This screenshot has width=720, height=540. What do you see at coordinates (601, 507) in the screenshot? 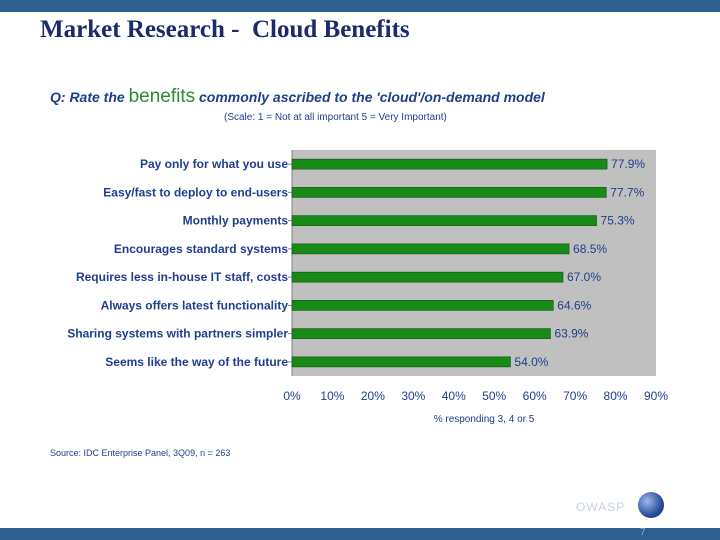
I see `owasp-logo-text: OWASP` at bounding box center [601, 507].